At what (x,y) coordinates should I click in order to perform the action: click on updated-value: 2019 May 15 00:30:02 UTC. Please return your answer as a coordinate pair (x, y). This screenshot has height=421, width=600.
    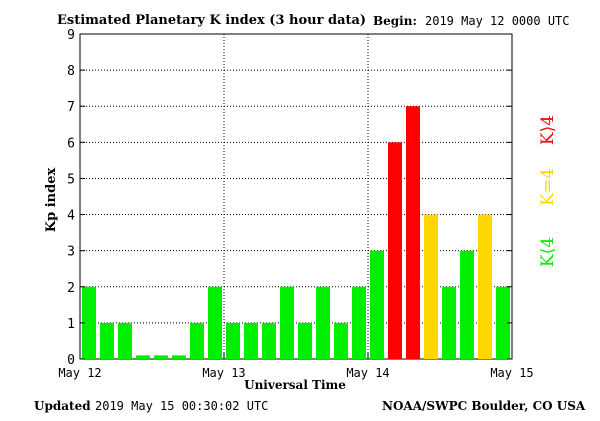
    Looking at the image, I should click on (181, 406).